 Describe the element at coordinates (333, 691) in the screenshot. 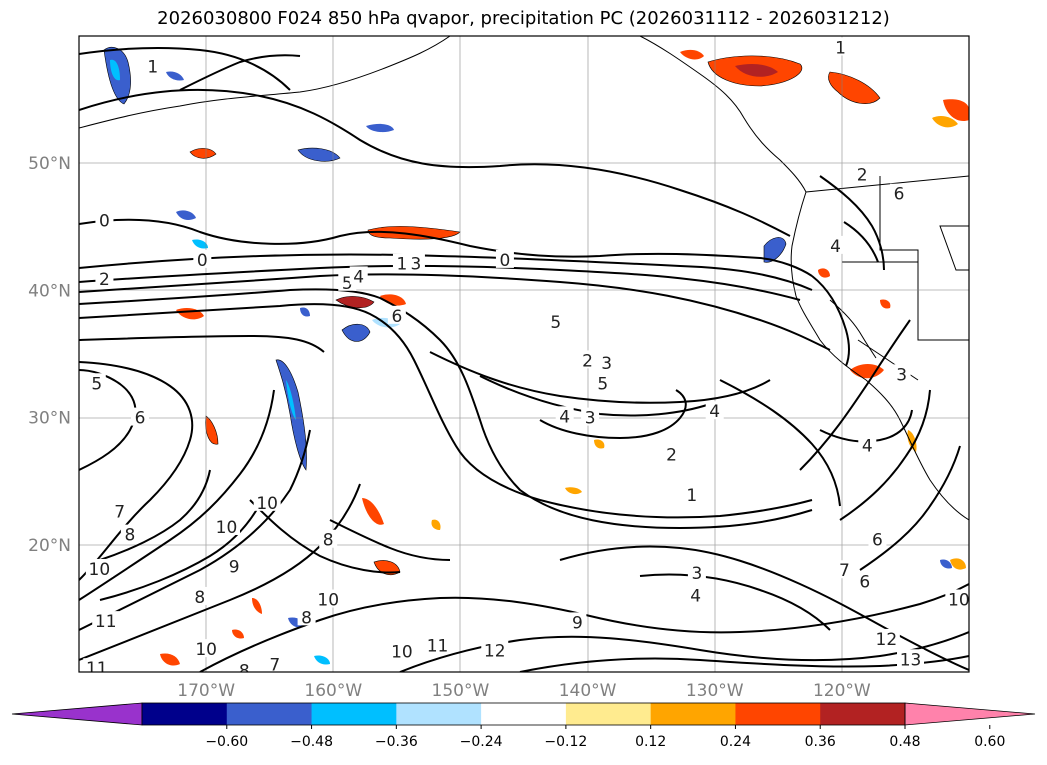

I see `lon-tick-label: 160°W` at that location.